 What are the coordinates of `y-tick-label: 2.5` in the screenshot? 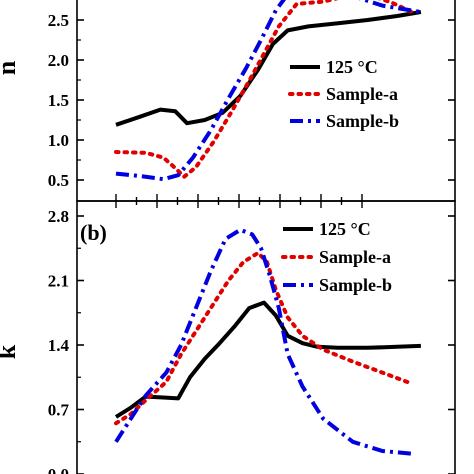 It's located at (58, 20).